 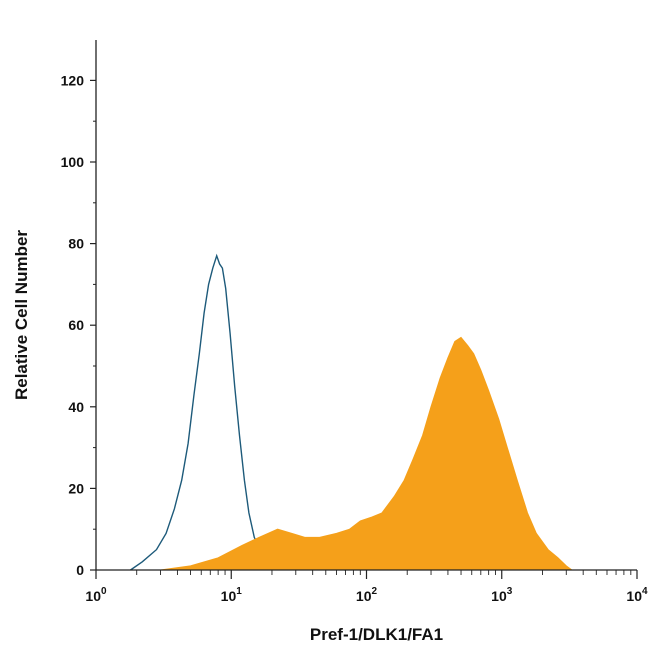 What do you see at coordinates (73, 80) in the screenshot?
I see `y-tick-label: 120` at bounding box center [73, 80].